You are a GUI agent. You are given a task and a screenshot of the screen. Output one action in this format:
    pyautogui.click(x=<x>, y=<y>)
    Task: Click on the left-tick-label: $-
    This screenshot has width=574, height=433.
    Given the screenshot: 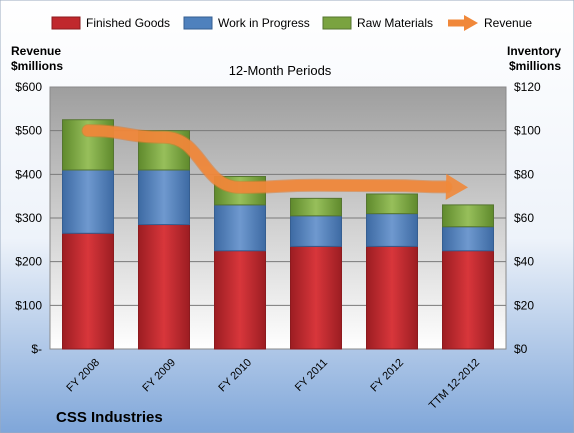 What is the action you would take?
    pyautogui.click(x=36, y=349)
    